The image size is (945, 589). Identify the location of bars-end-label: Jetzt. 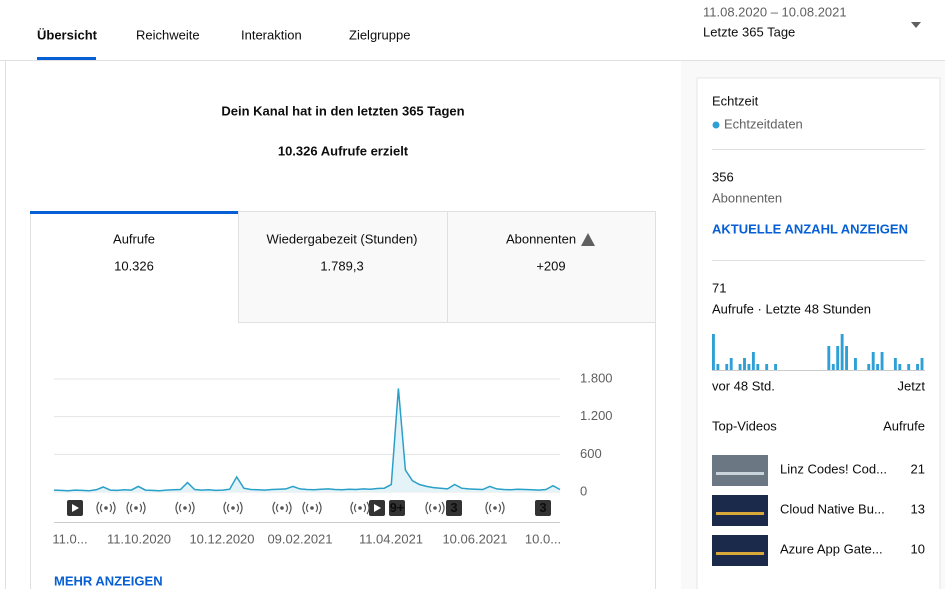
(912, 385).